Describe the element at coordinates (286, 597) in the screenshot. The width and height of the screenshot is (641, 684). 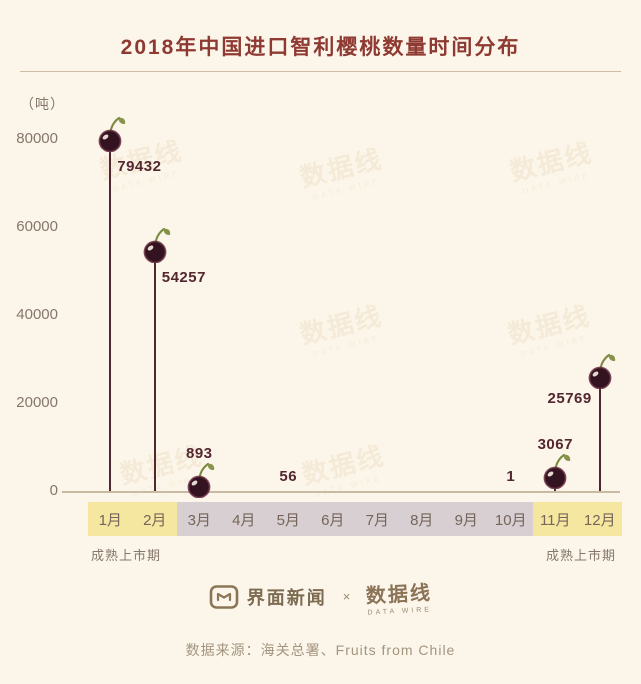
I see `jiemian-logo-text: 界面新闻` at that location.